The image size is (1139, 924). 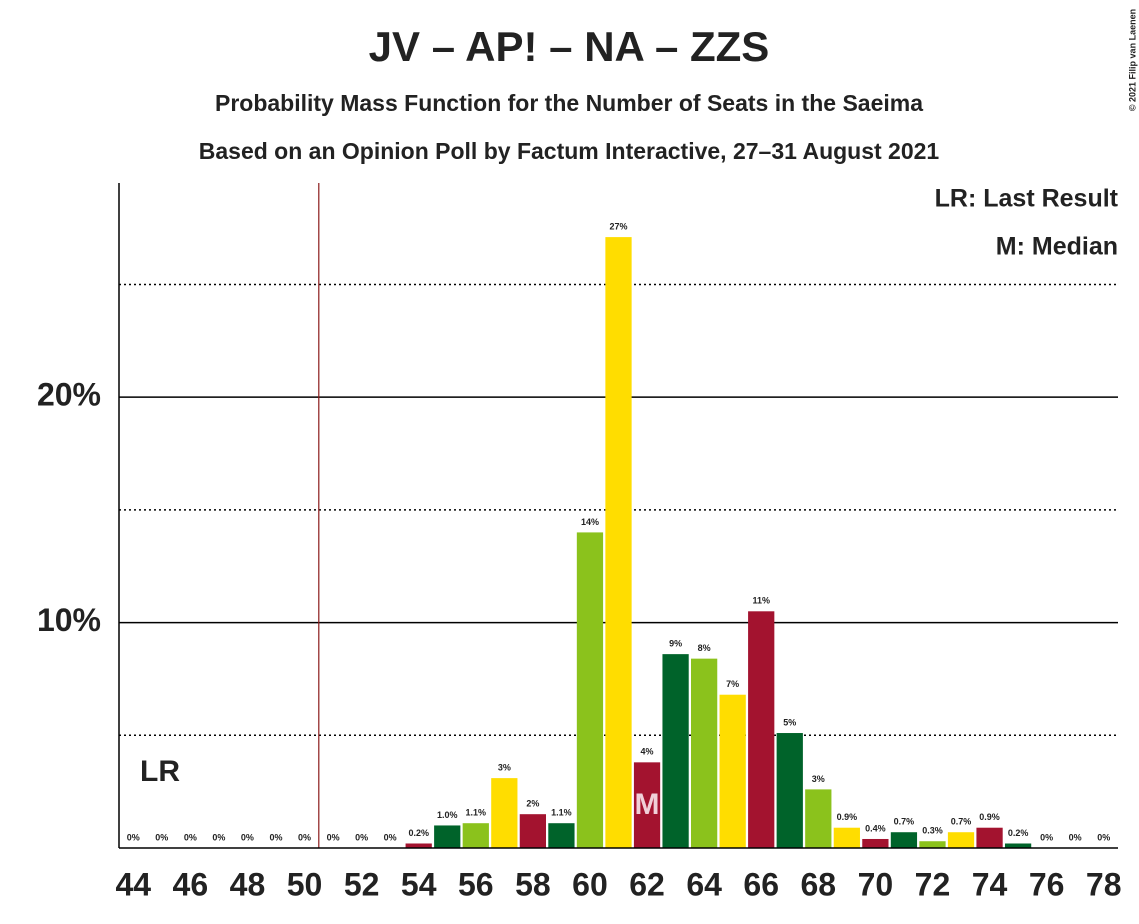 I want to click on x-tick-label: 52, so click(x=362, y=884).